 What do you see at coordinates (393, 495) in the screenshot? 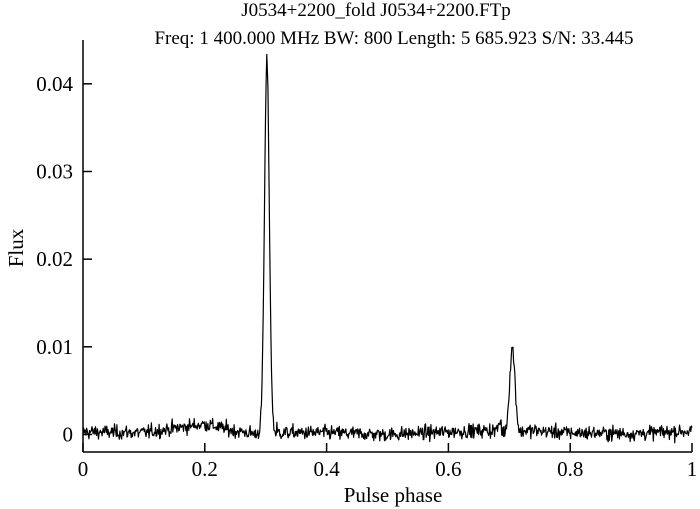
I see `x-axis-label: Pulse phase` at bounding box center [393, 495].